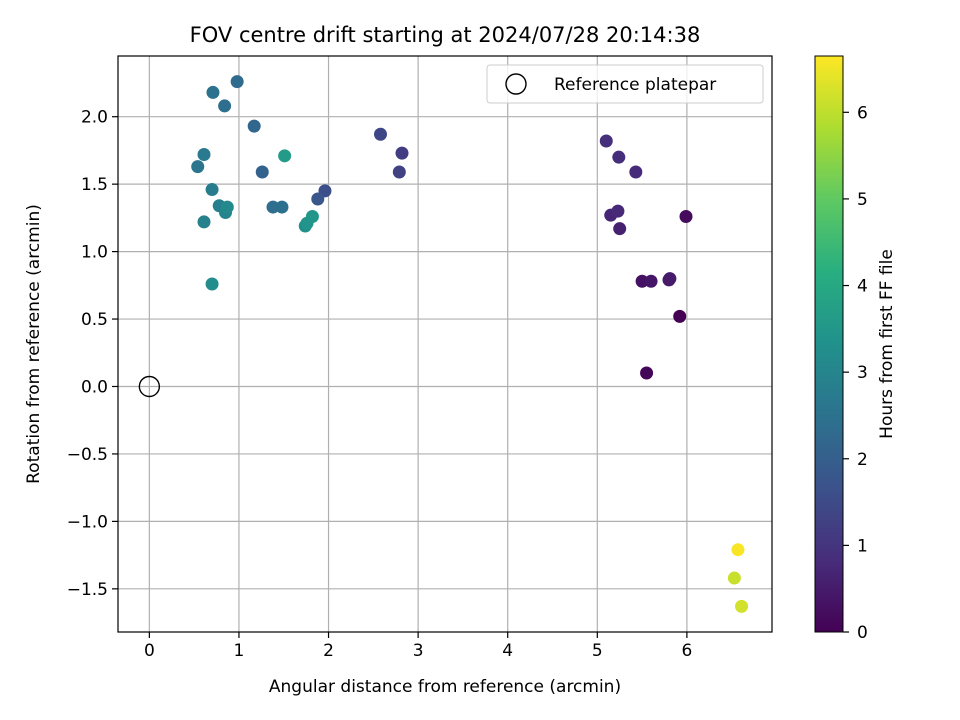  Describe the element at coordinates (862, 373) in the screenshot. I see `colorbar-tick-label: 3` at that location.